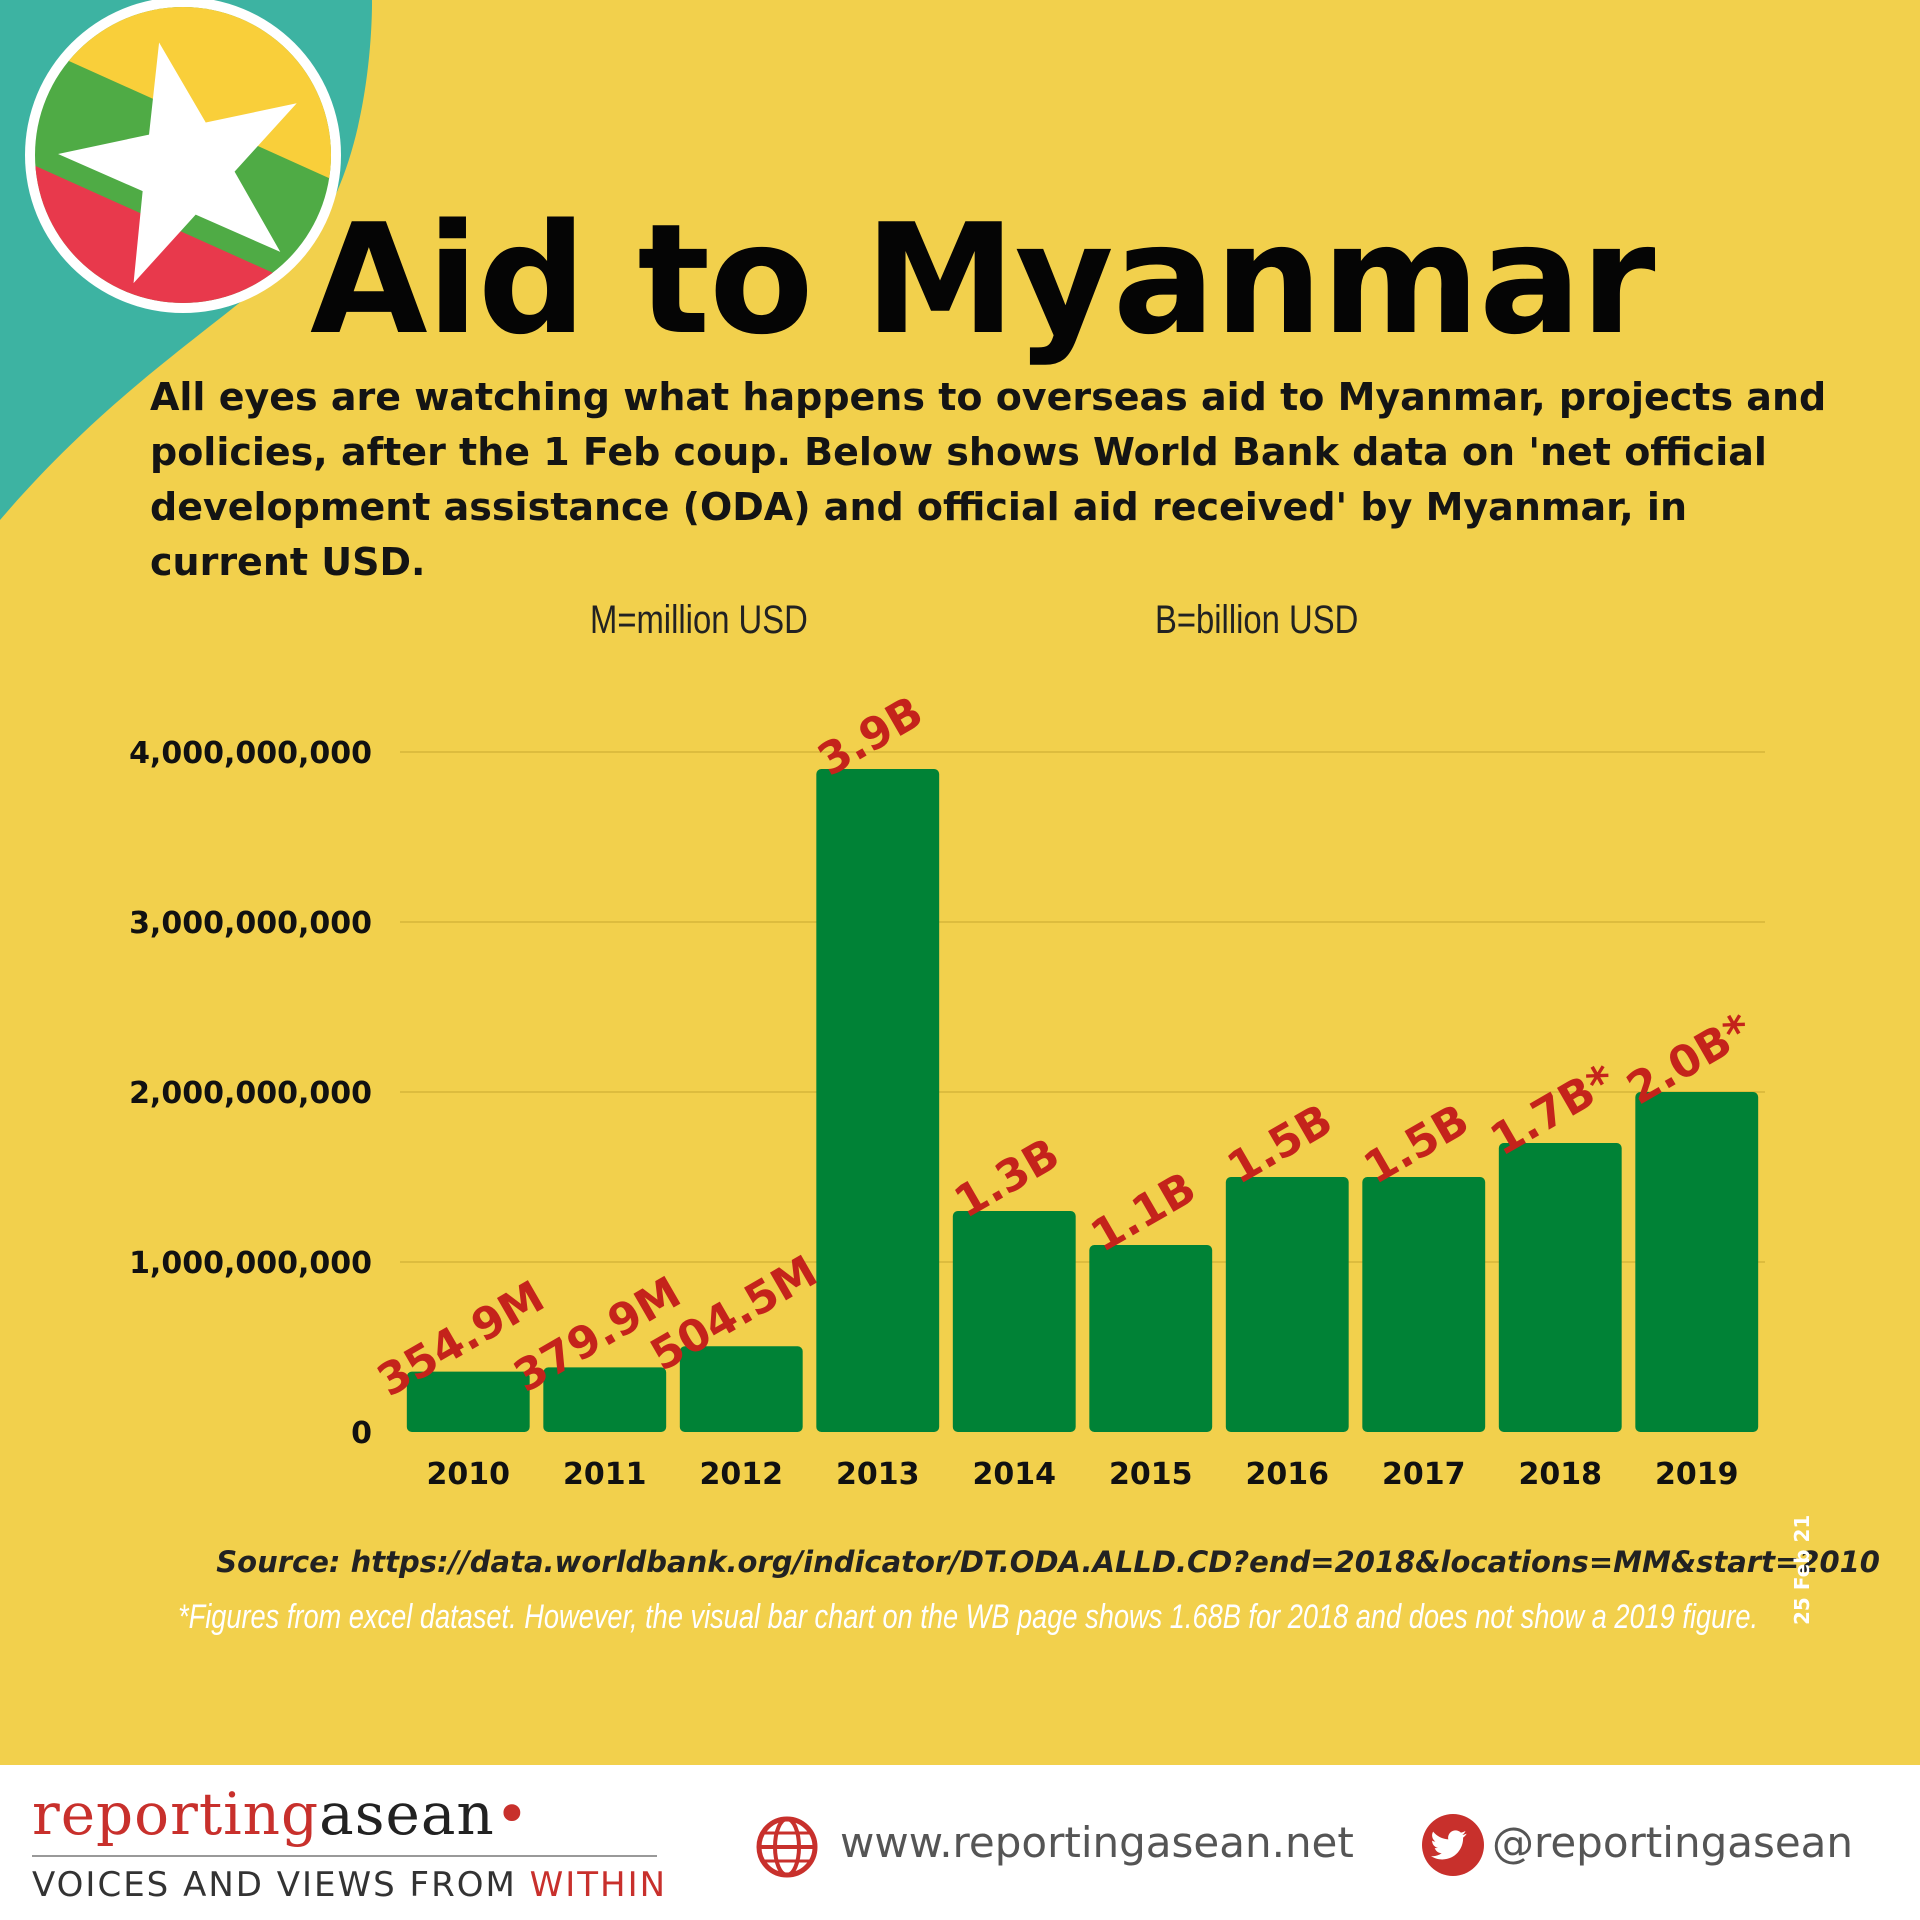  I want to click on publish-date: 25 Feb 21, so click(1802, 1569).